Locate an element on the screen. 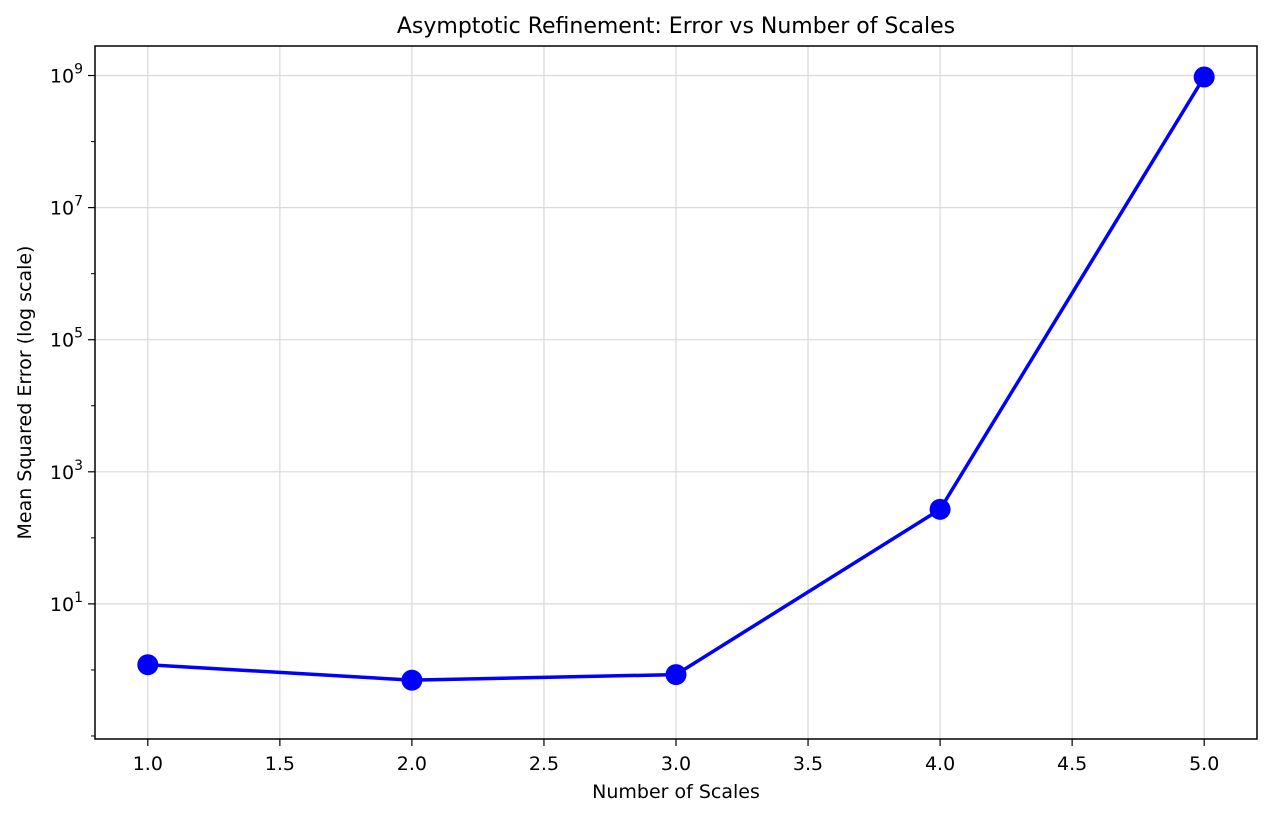  y-tick-label: 10¹ is located at coordinates (66, 603).